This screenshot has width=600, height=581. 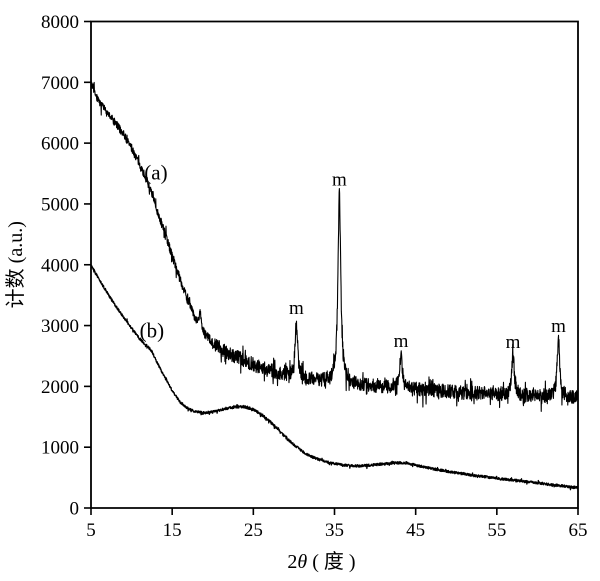 I want to click on x-tick-label: 25, so click(x=253, y=530).